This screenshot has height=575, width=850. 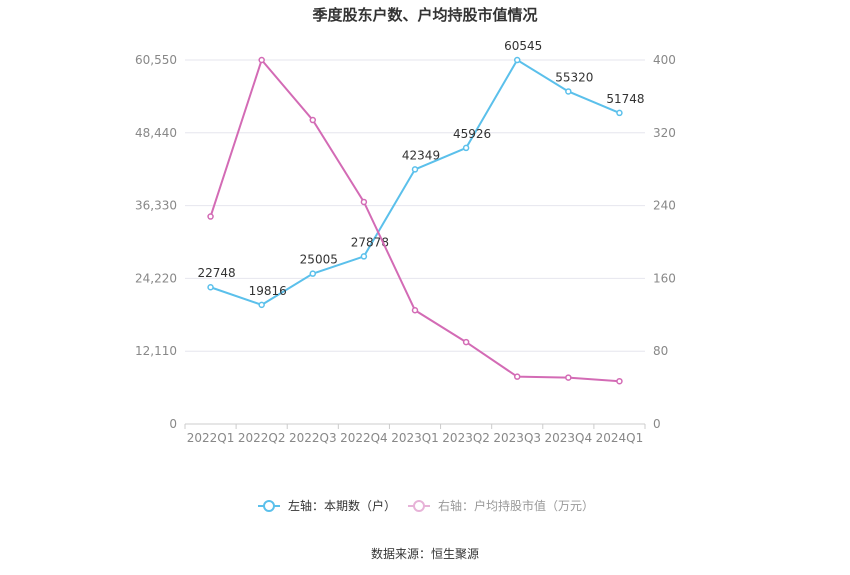 What do you see at coordinates (625, 99) in the screenshot?
I see `data-label: 51748` at bounding box center [625, 99].